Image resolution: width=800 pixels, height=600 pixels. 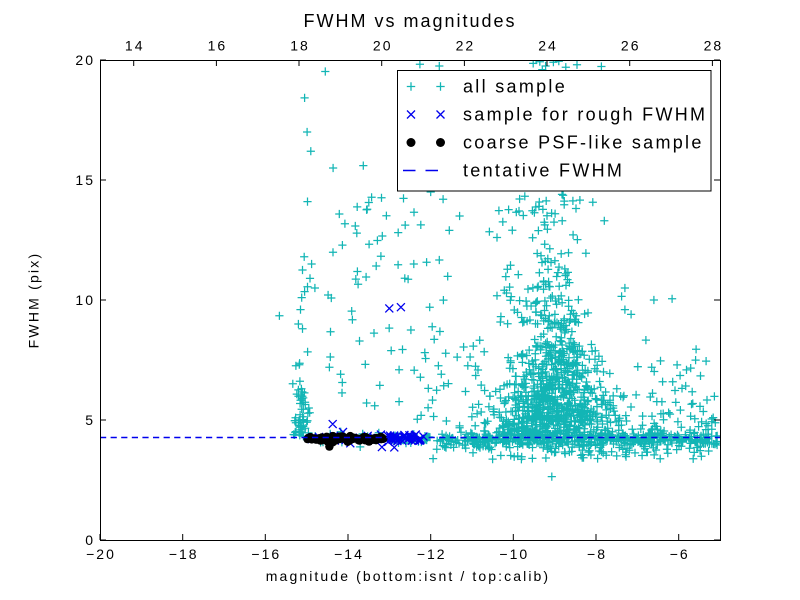 What do you see at coordinates (90, 540) in the screenshot?
I see `svg-text: 0` at bounding box center [90, 540].